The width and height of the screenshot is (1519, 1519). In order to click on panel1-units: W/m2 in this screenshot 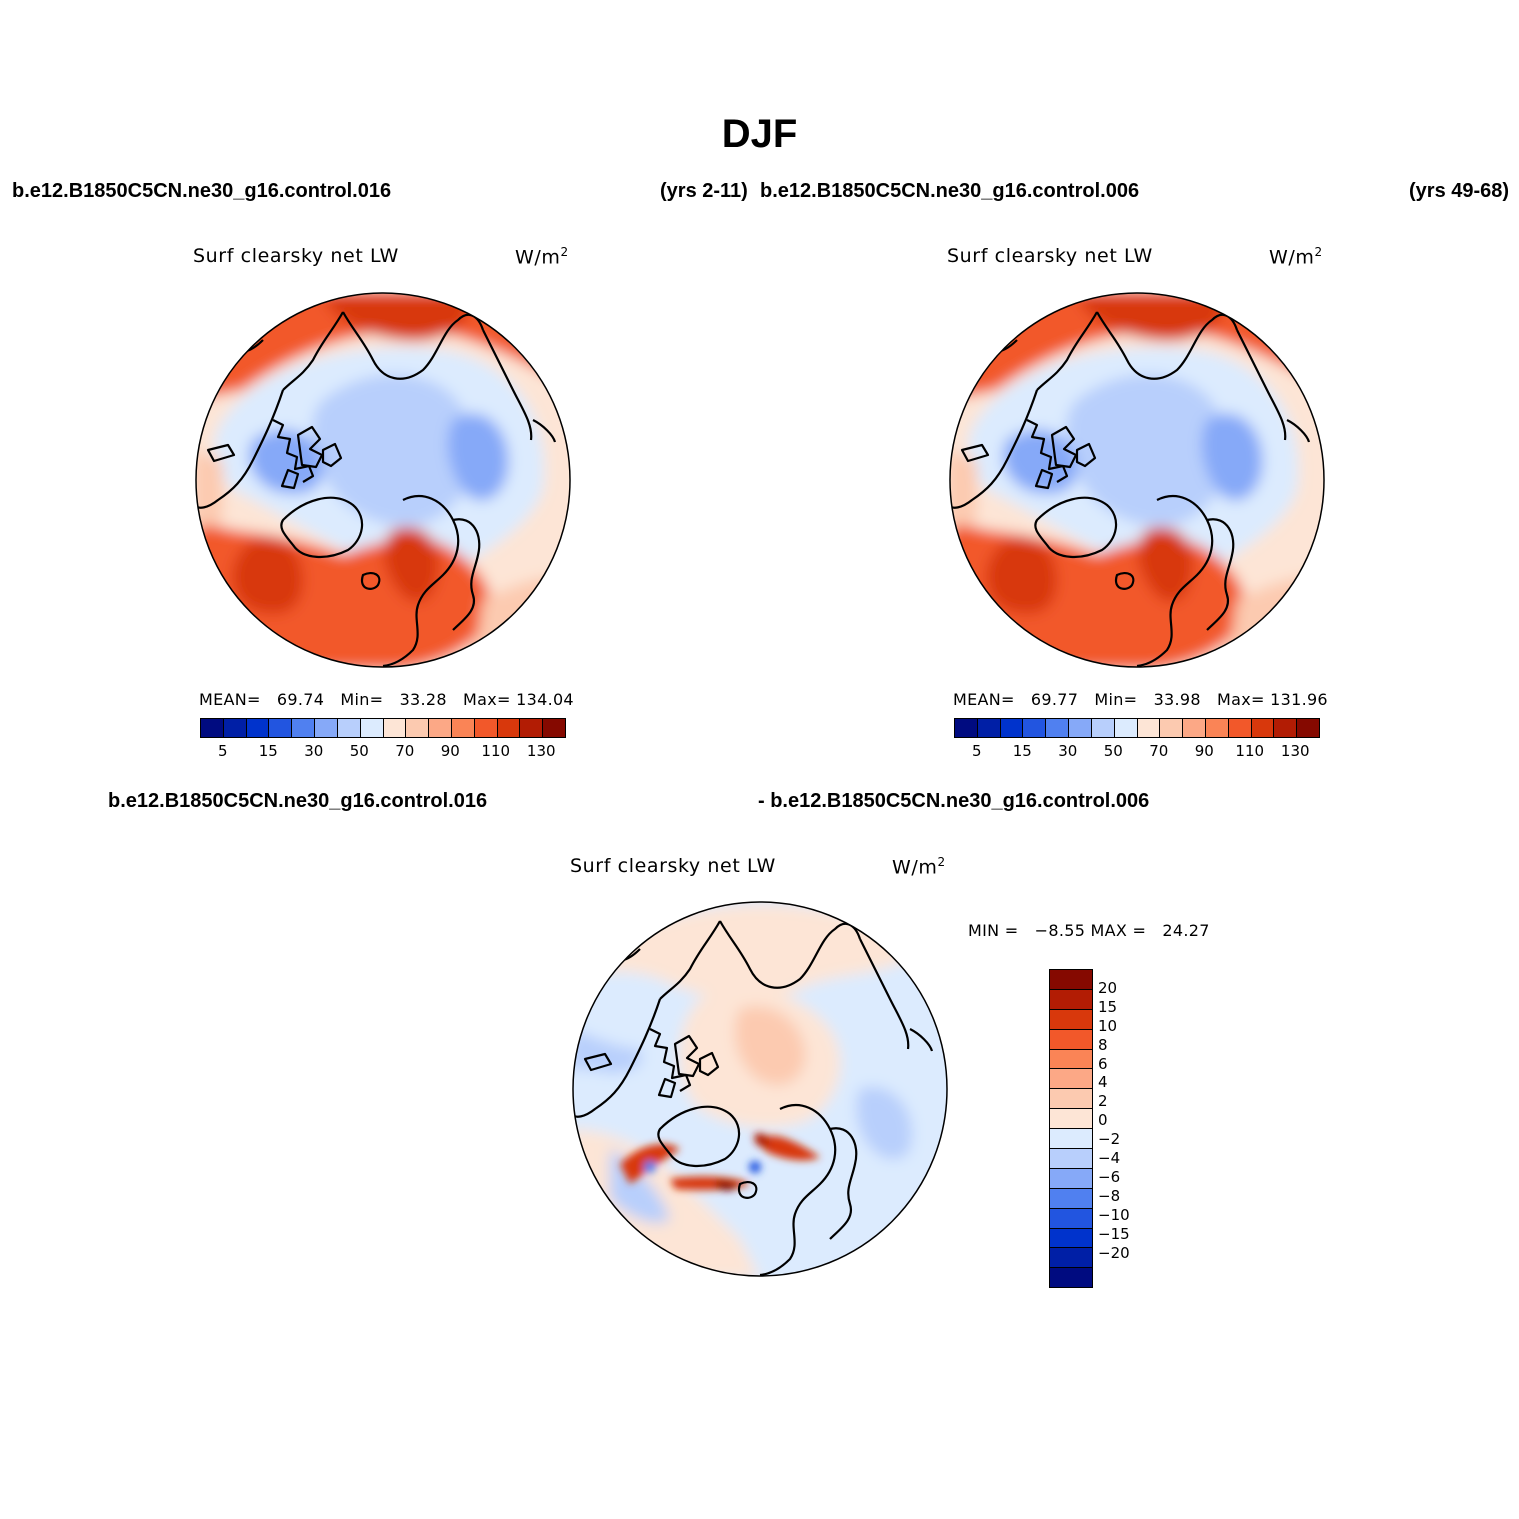, I will do `click(542, 257)`.